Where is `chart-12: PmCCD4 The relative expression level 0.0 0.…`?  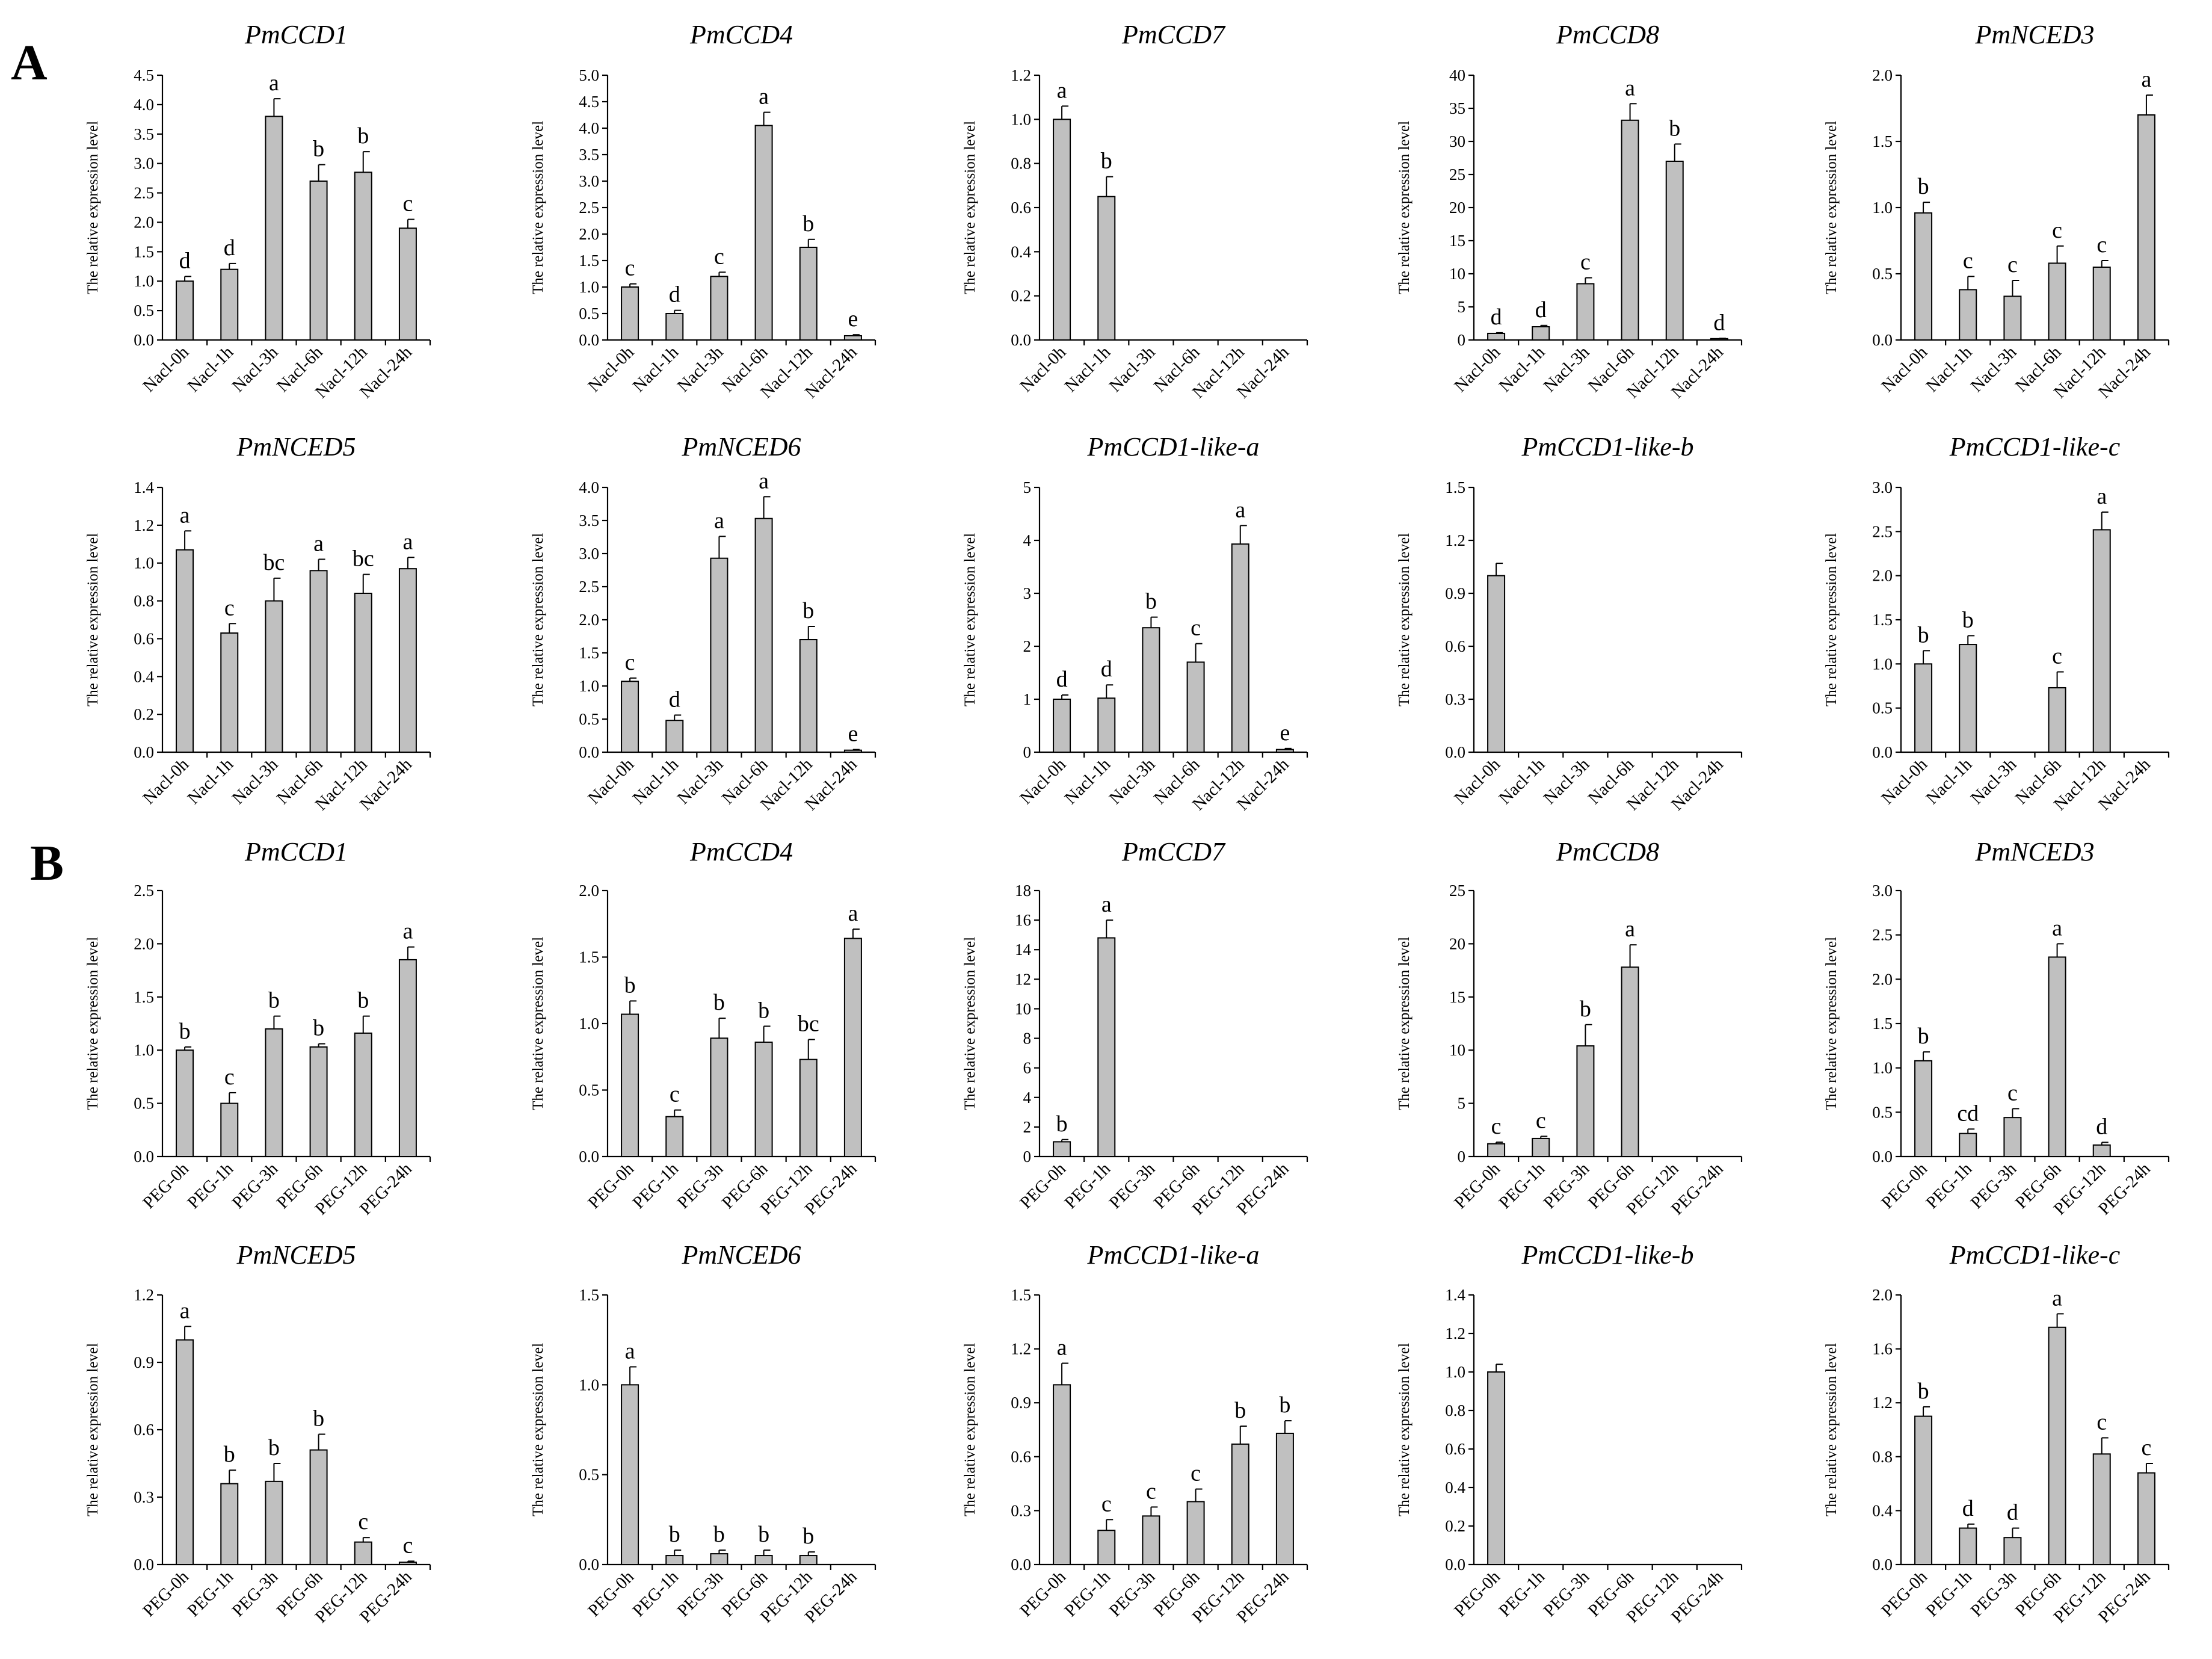
chart-12: PmCCD4 The relative expression level 0.0 0.… is located at coordinates (703, 1028).